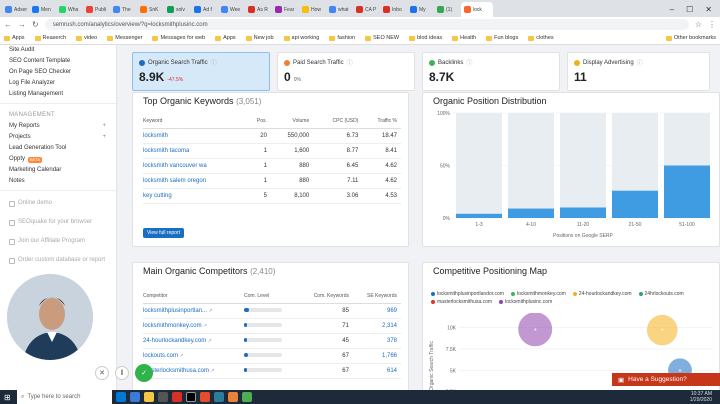  What do you see at coordinates (195, 151) in the screenshot?
I see `keyword-link: locksmith tacoma` at bounding box center [195, 151].